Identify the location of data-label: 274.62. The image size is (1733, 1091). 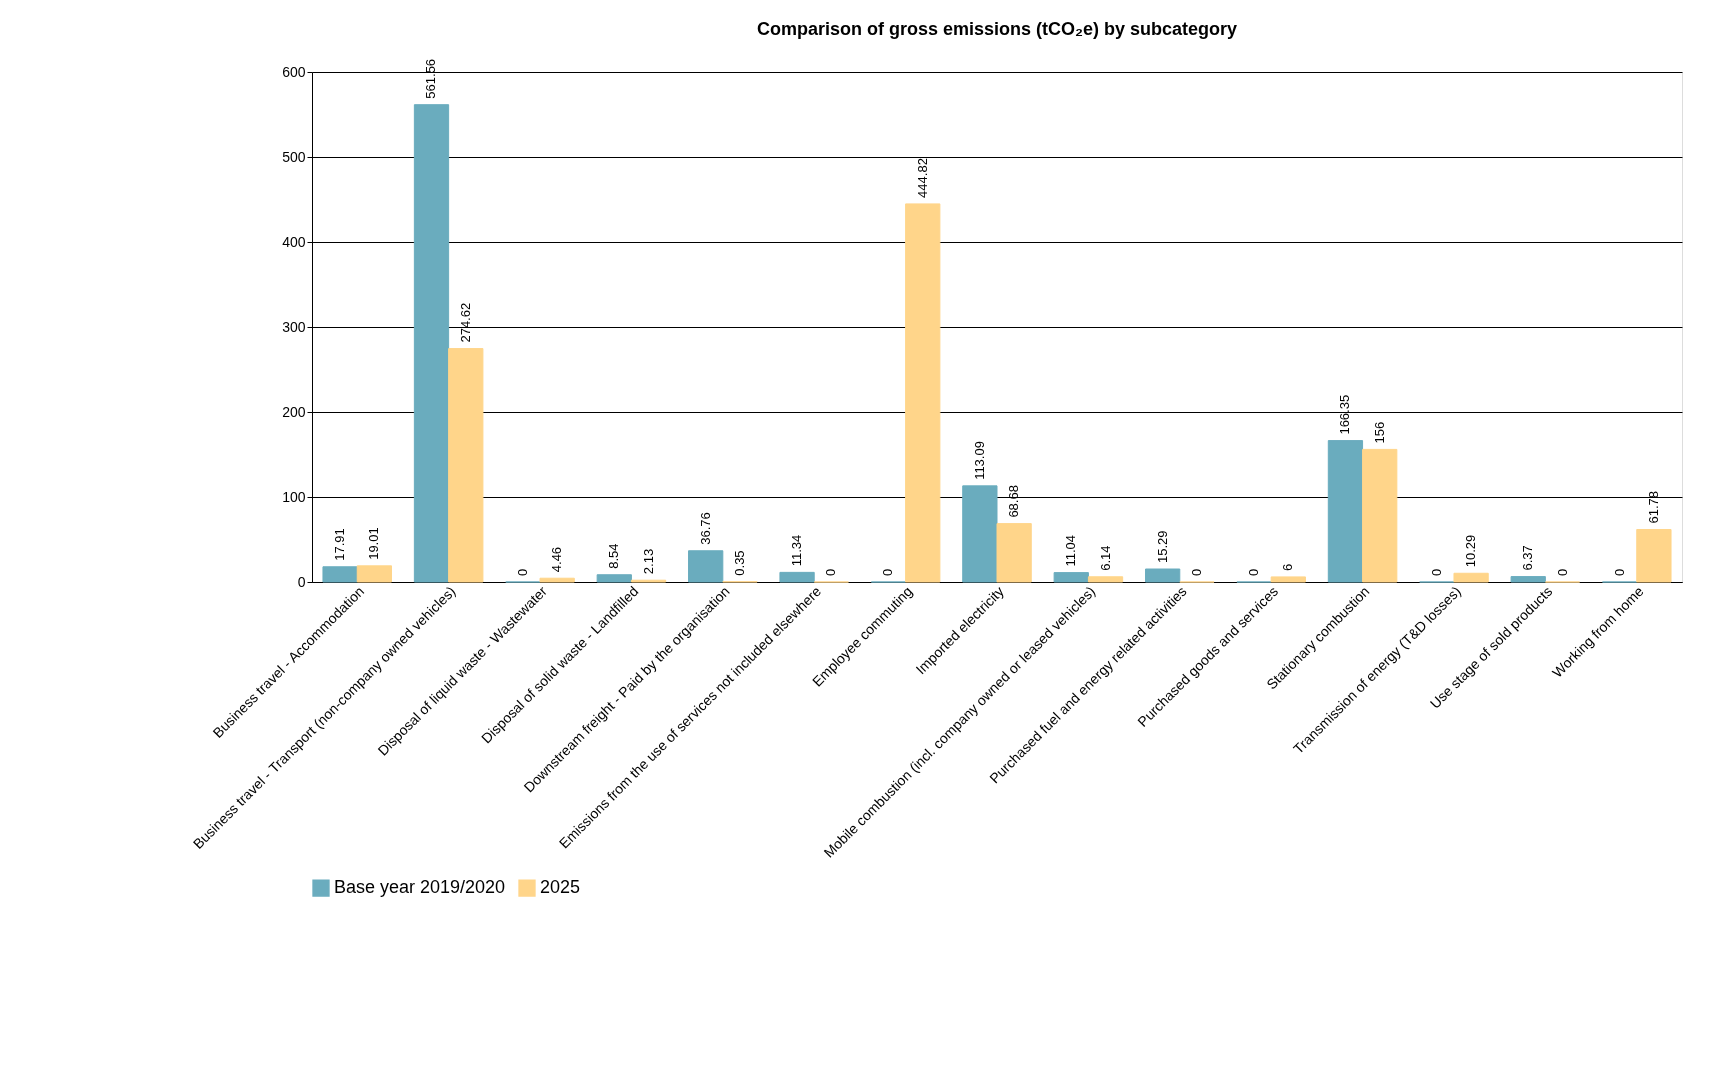
(465, 322).